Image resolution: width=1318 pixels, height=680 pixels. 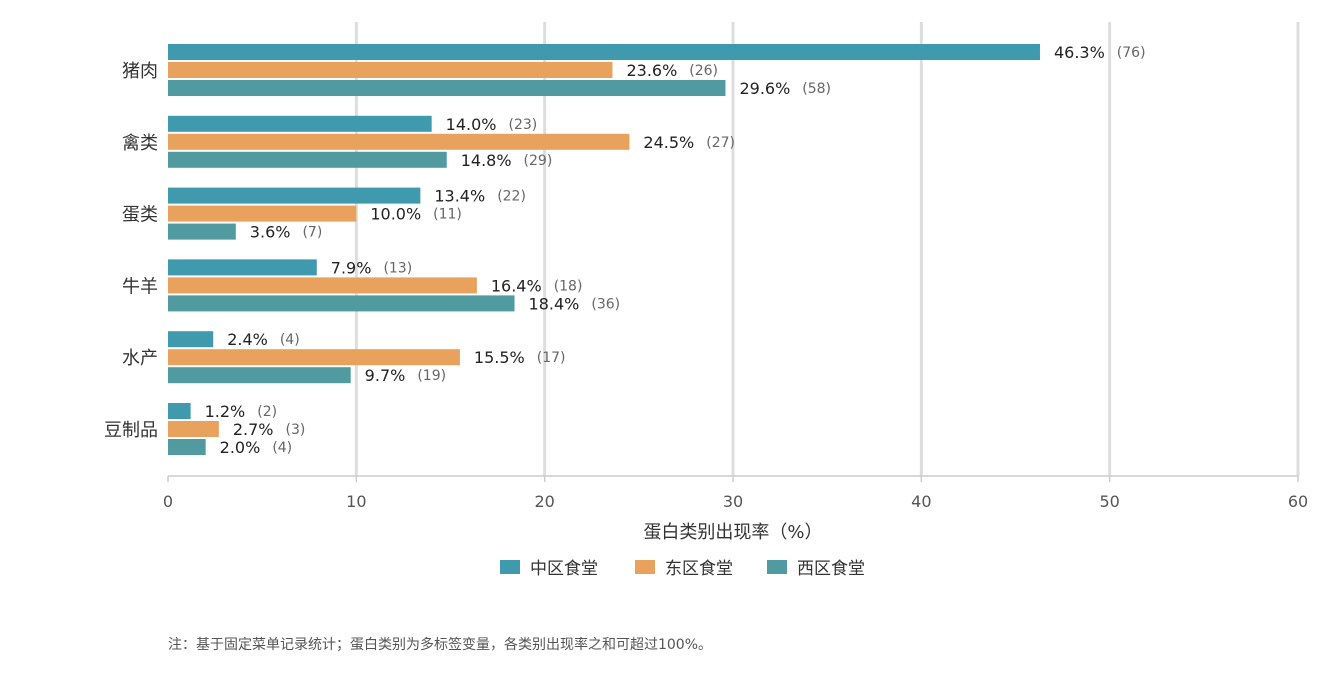 I want to click on value-label: 2.0%, so click(x=240, y=447).